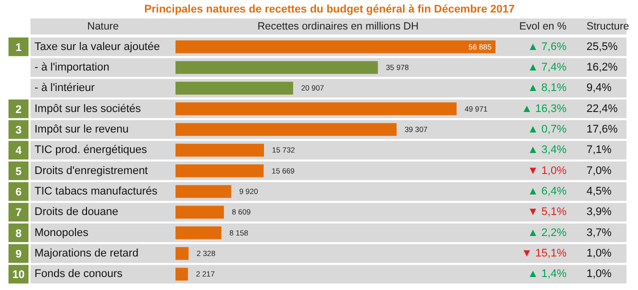 This screenshot has width=638, height=290. Describe the element at coordinates (602, 130) in the screenshot. I see `text: 17,6%` at that location.